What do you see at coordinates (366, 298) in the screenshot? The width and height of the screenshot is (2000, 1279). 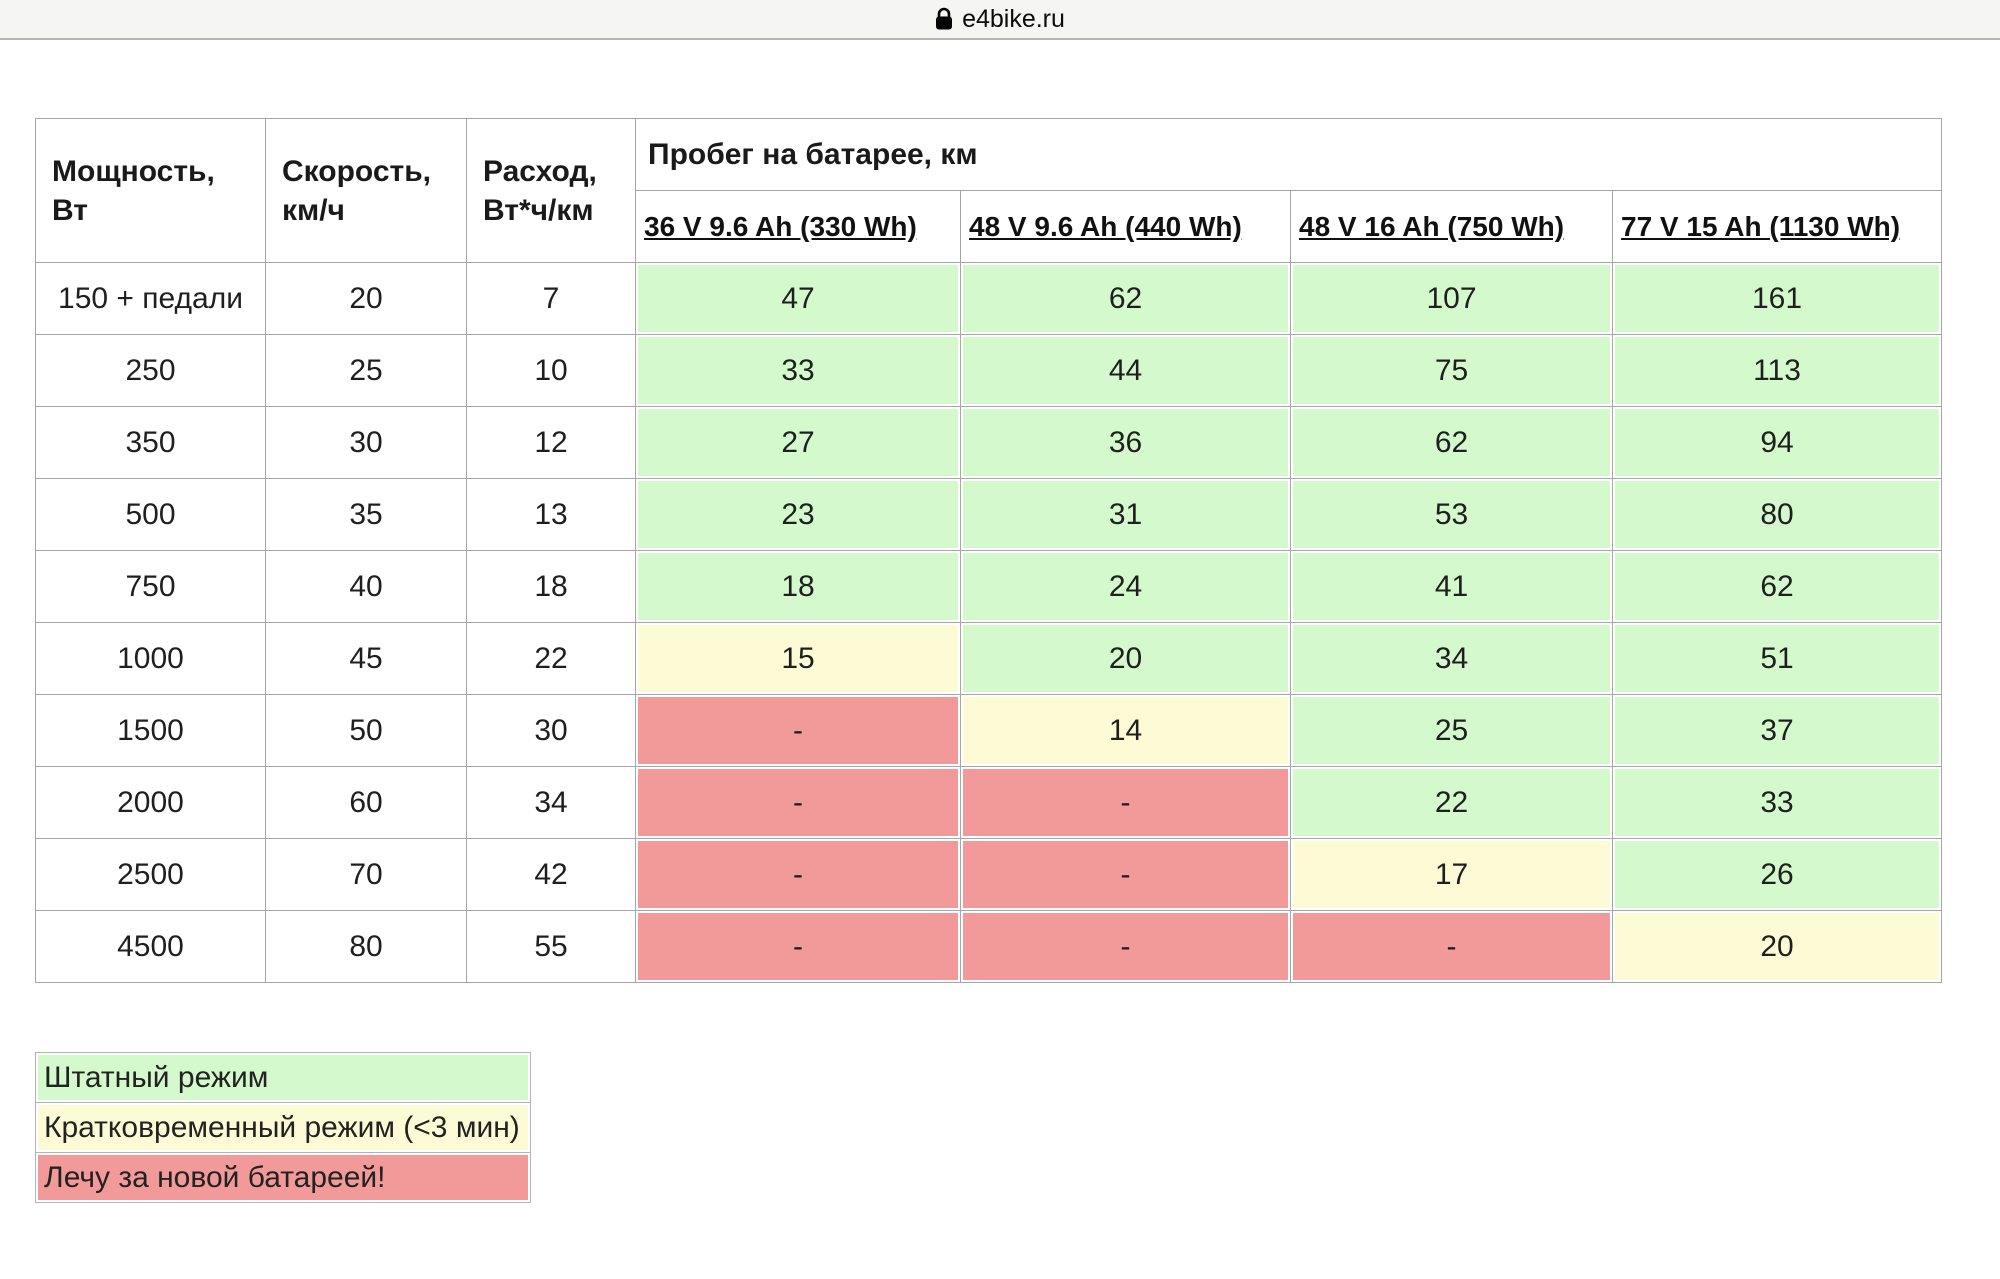 I see `speed-cell: 20` at bounding box center [366, 298].